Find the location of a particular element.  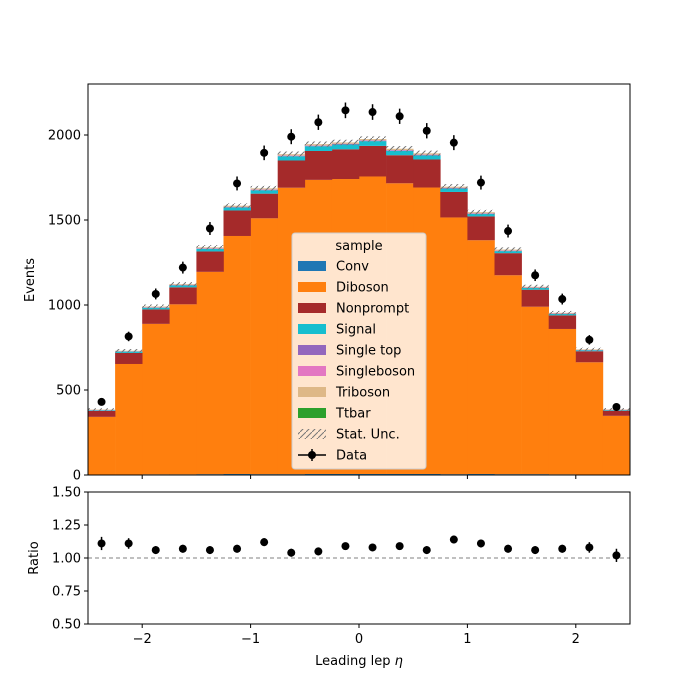

legend-entry: Singleboson is located at coordinates (356, 372).